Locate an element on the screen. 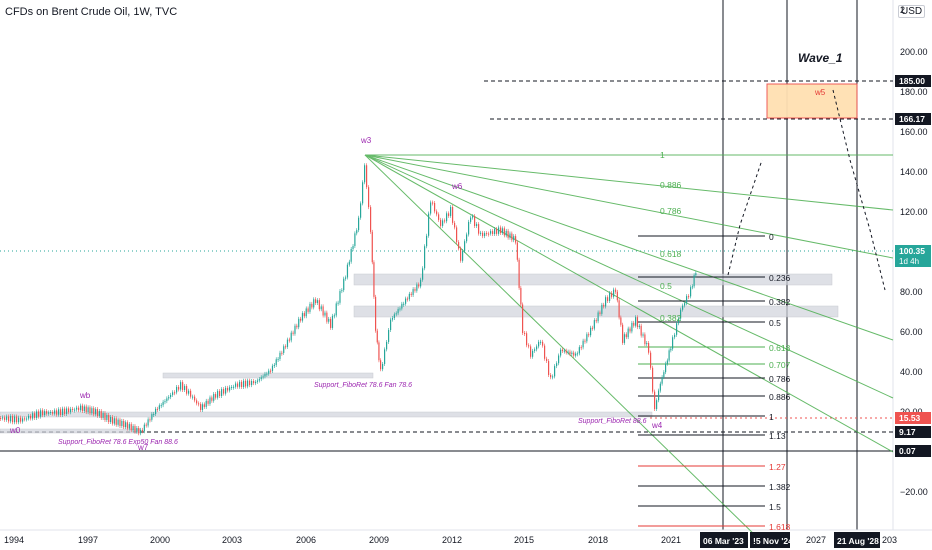  fib-ret-label: 1.13 is located at coordinates (777, 436).